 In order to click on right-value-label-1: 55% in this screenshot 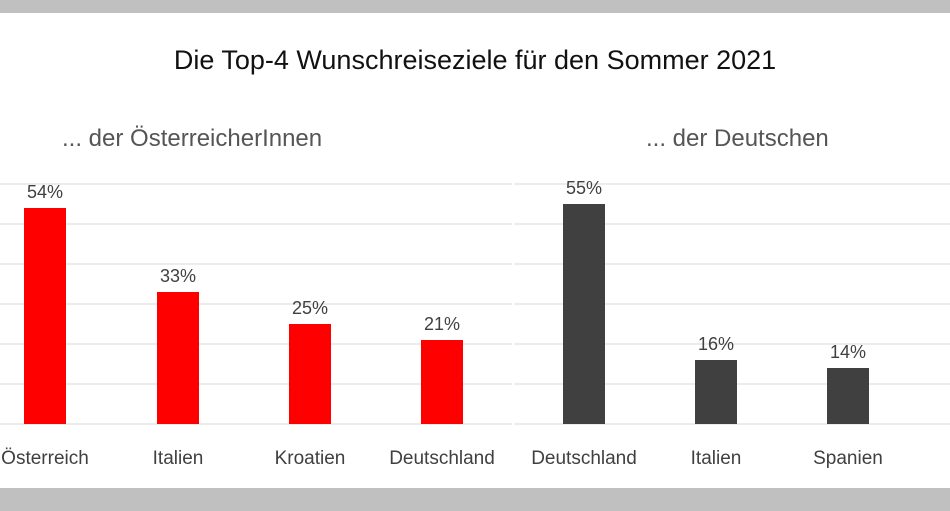, I will do `click(584, 188)`.